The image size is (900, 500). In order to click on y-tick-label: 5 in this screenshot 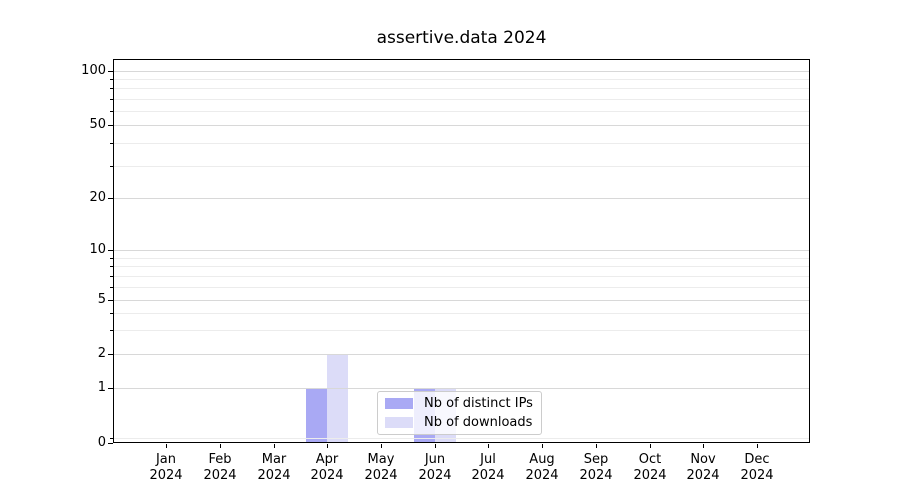, I will do `click(101, 299)`.